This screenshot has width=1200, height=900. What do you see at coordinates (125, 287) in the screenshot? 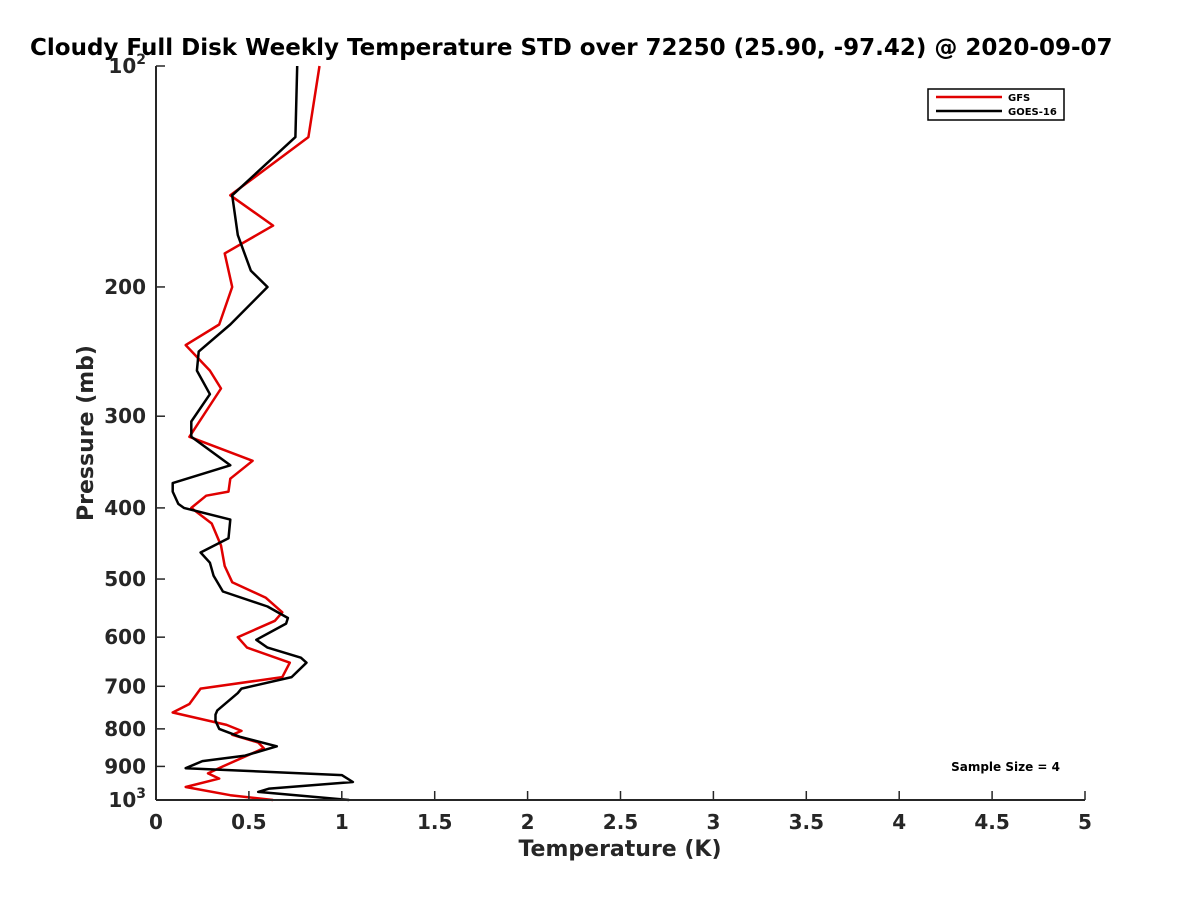
I see `y-tick-label: 200` at bounding box center [125, 287].